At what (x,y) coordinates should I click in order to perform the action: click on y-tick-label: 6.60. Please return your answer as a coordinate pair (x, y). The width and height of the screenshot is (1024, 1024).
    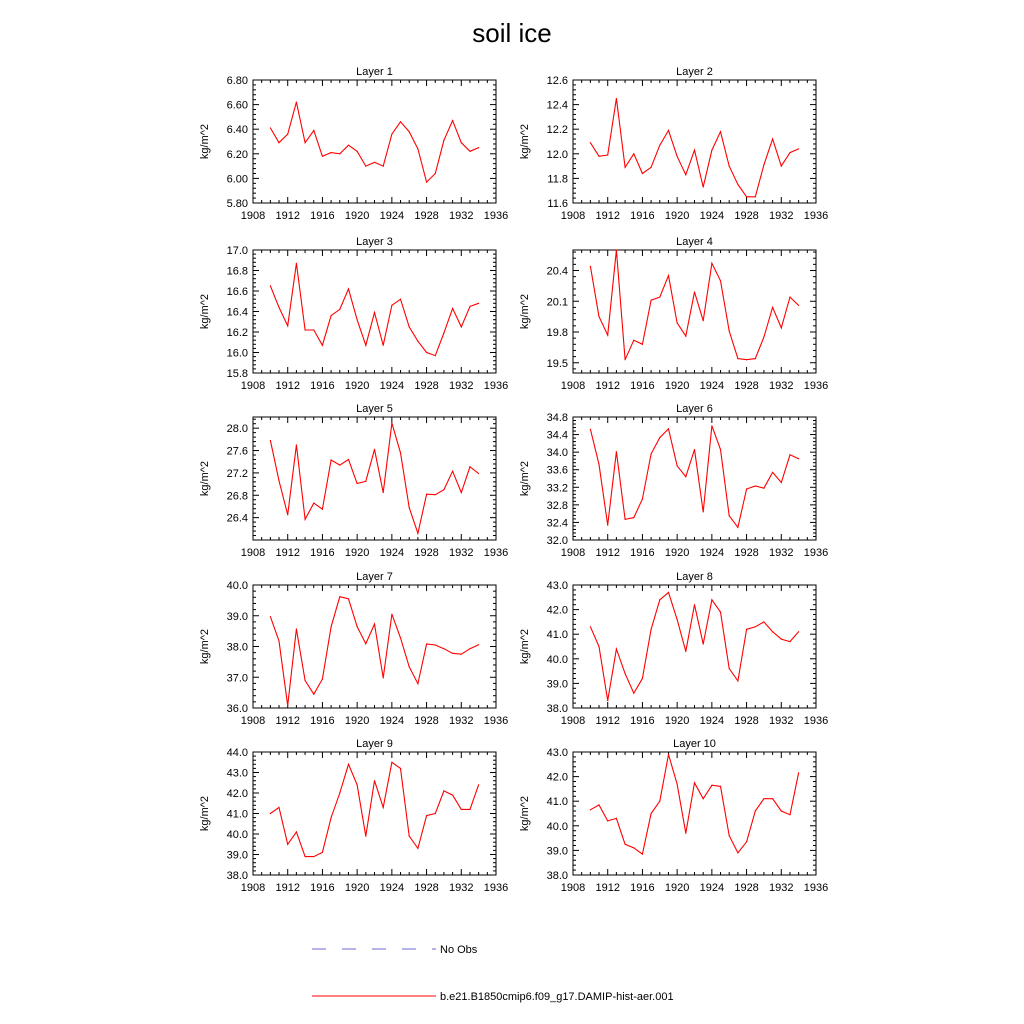
    Looking at the image, I should click on (237, 106).